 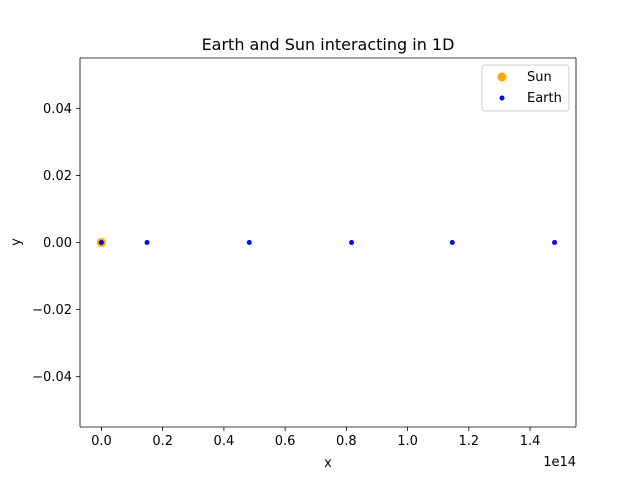 What do you see at coordinates (16, 242) in the screenshot?
I see `y-axis-label: y` at bounding box center [16, 242].